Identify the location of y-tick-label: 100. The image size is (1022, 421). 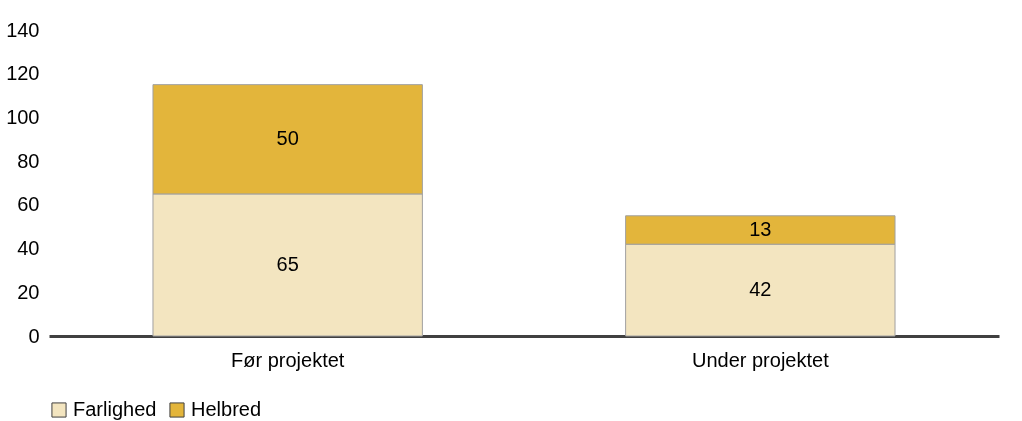
(23, 116).